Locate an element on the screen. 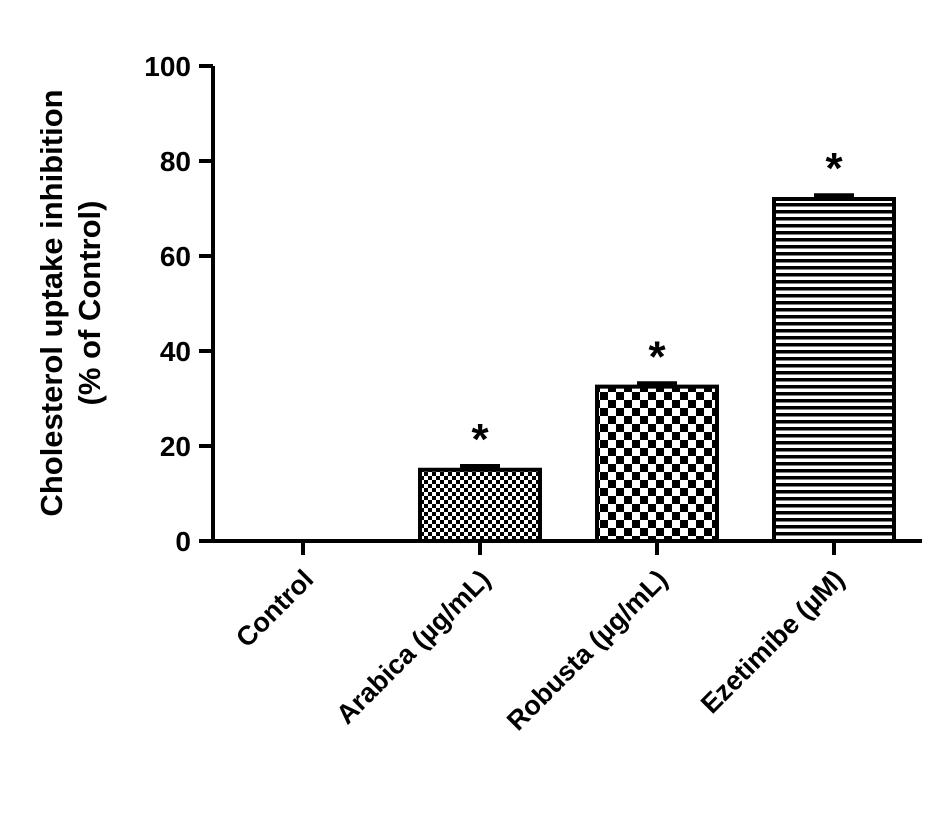  y-tick-label: 20 is located at coordinates (175, 446).